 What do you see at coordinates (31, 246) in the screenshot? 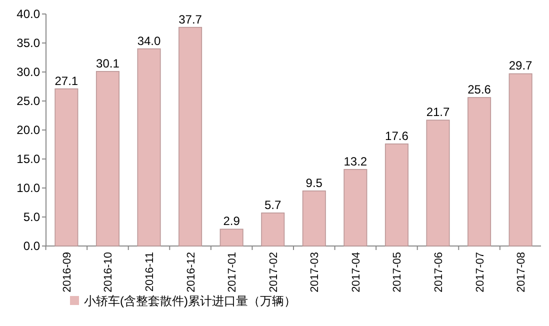
I see `y-tick-label: 0.0` at bounding box center [31, 246].